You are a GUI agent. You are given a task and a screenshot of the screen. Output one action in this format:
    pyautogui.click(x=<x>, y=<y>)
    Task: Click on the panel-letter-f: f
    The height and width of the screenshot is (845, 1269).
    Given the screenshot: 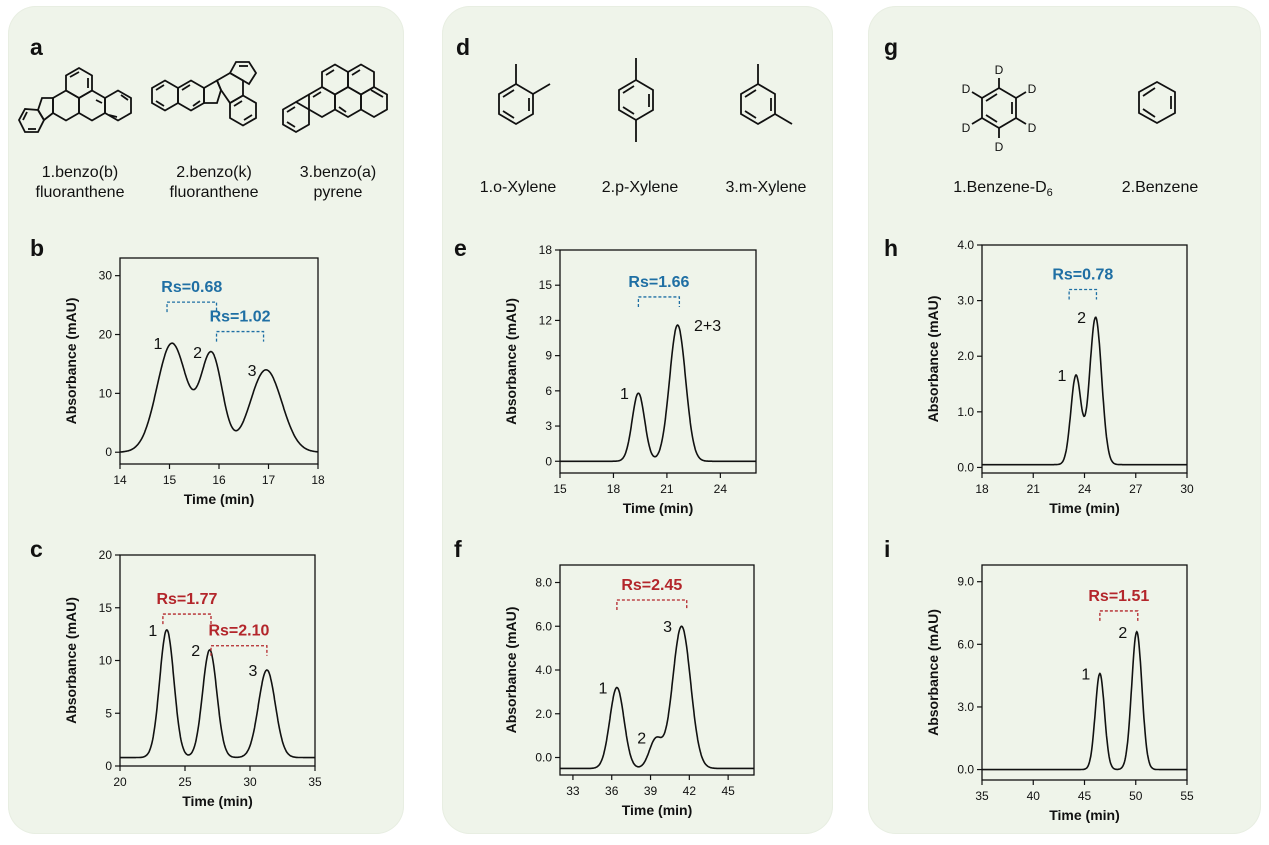 What is the action you would take?
    pyautogui.click(x=458, y=549)
    